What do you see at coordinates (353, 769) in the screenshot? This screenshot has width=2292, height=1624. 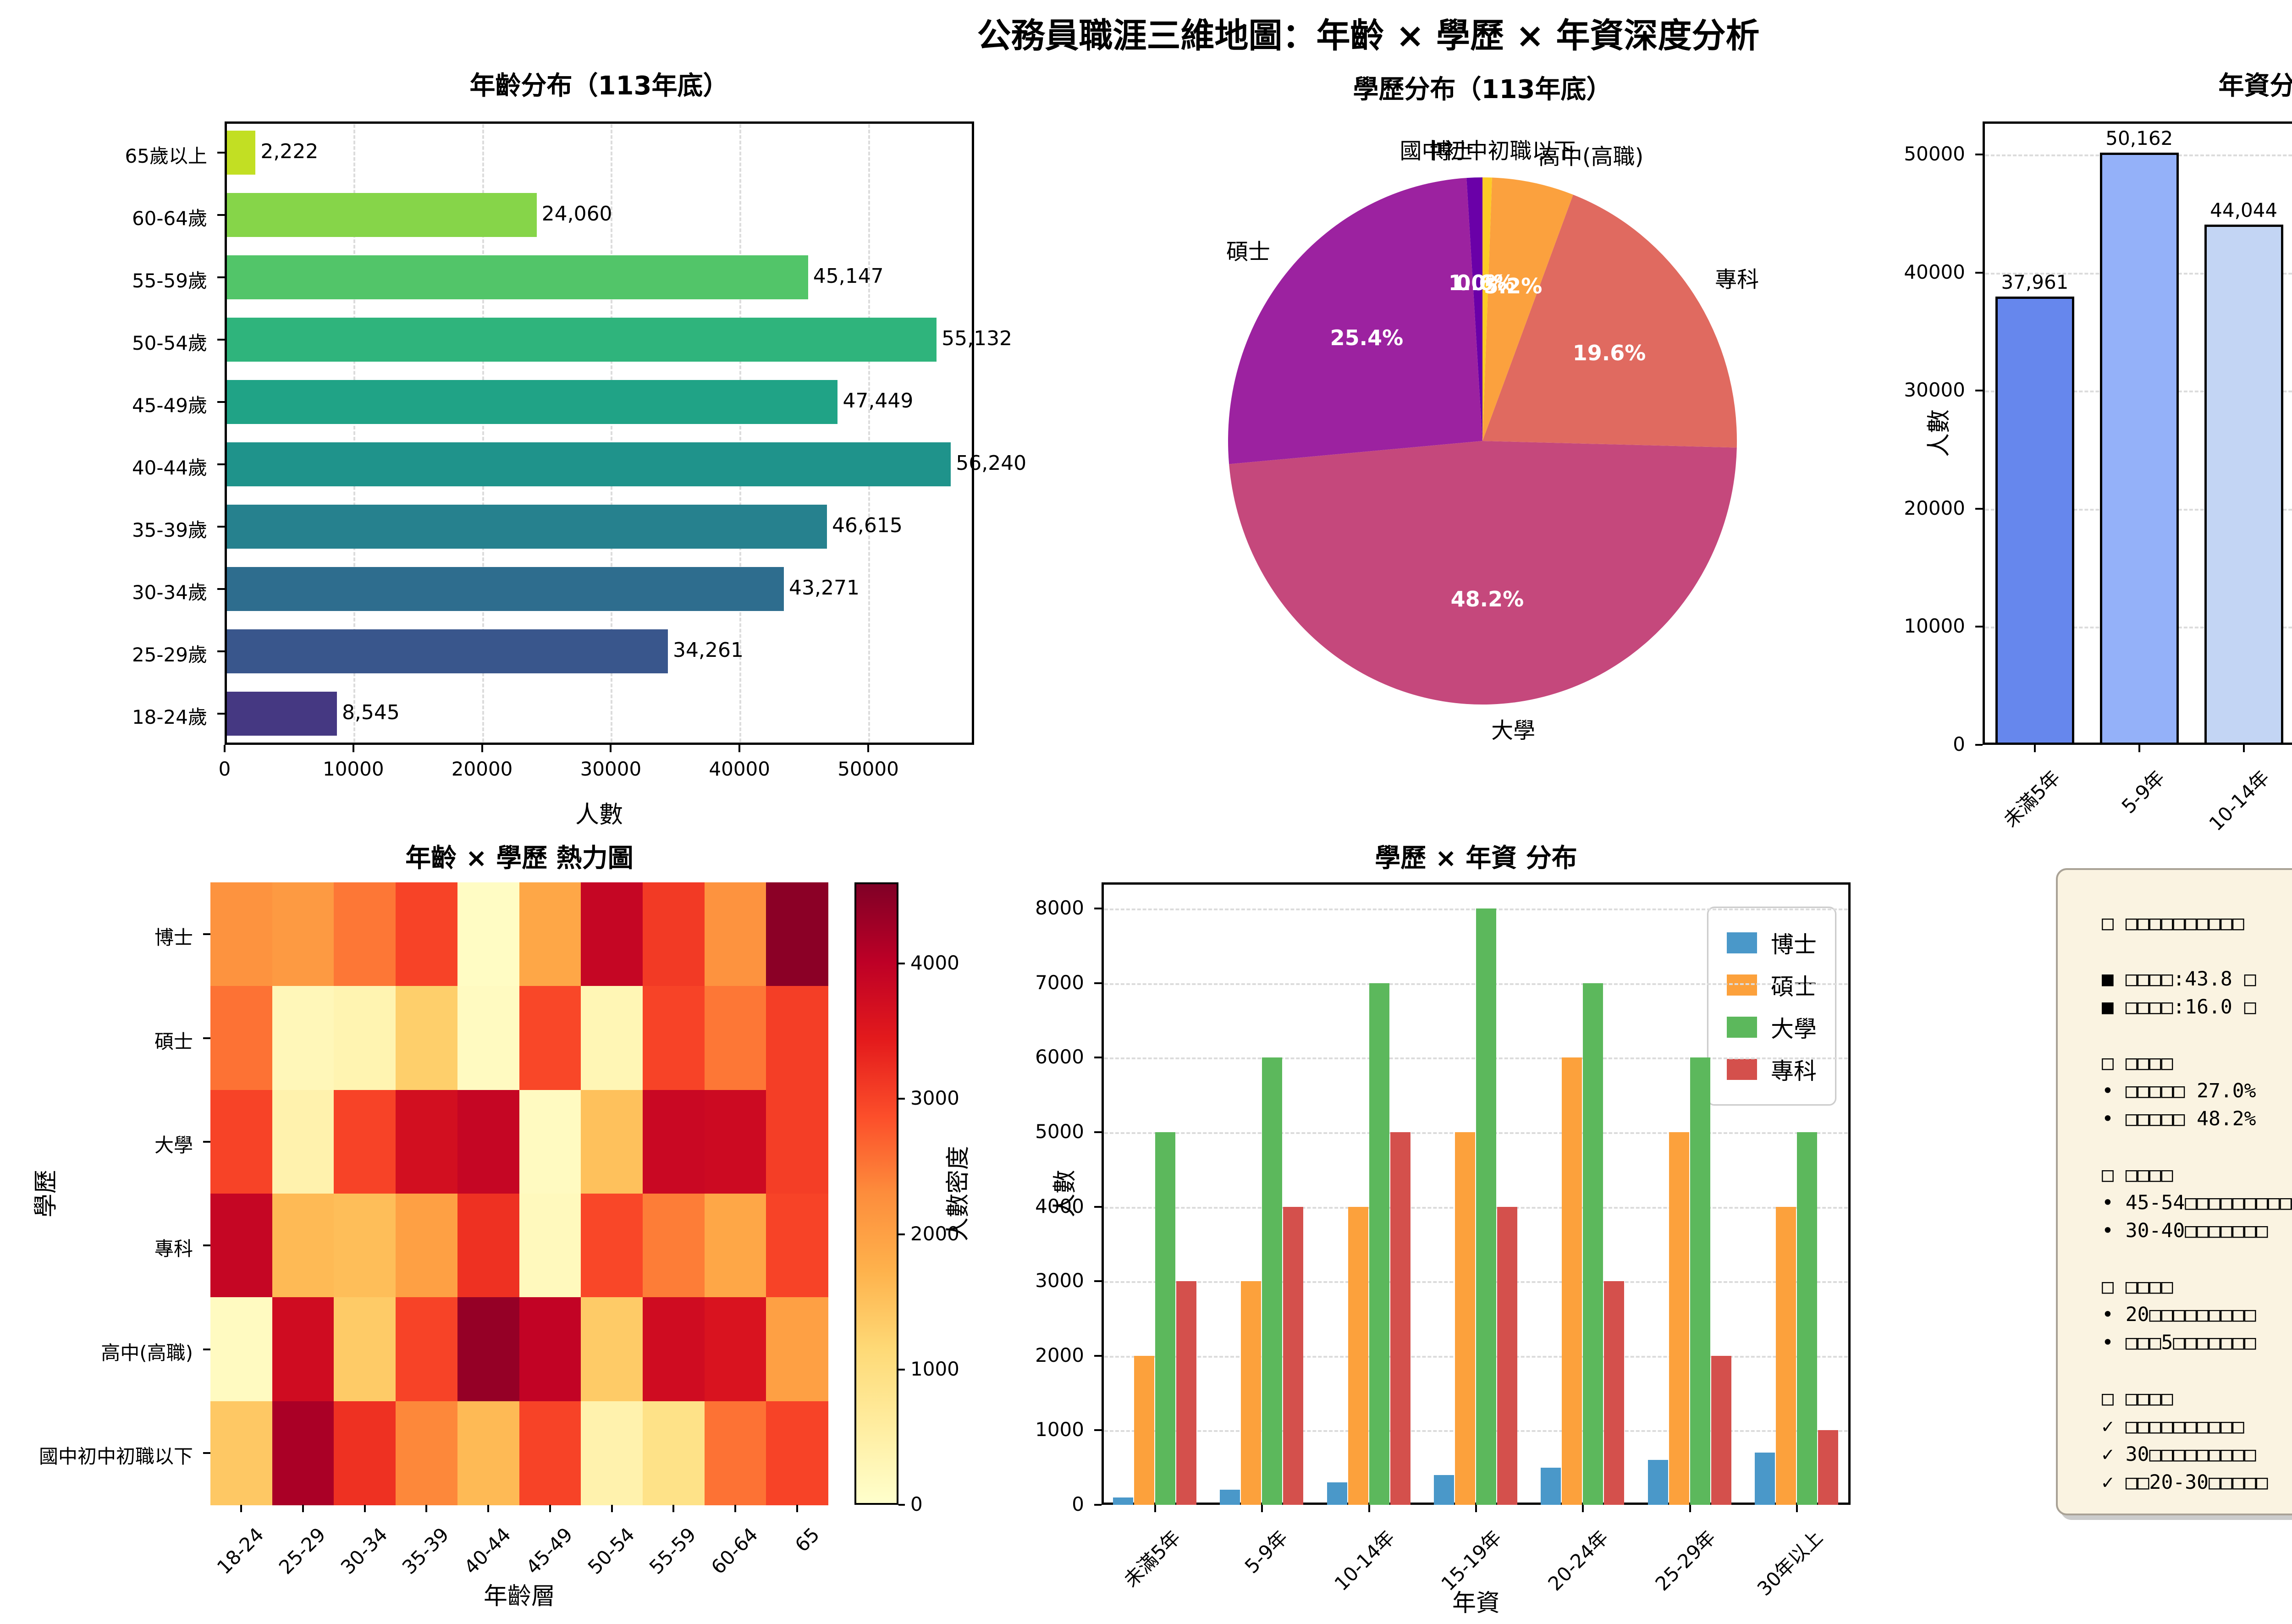 I see `x-tick-label: 10000` at bounding box center [353, 769].